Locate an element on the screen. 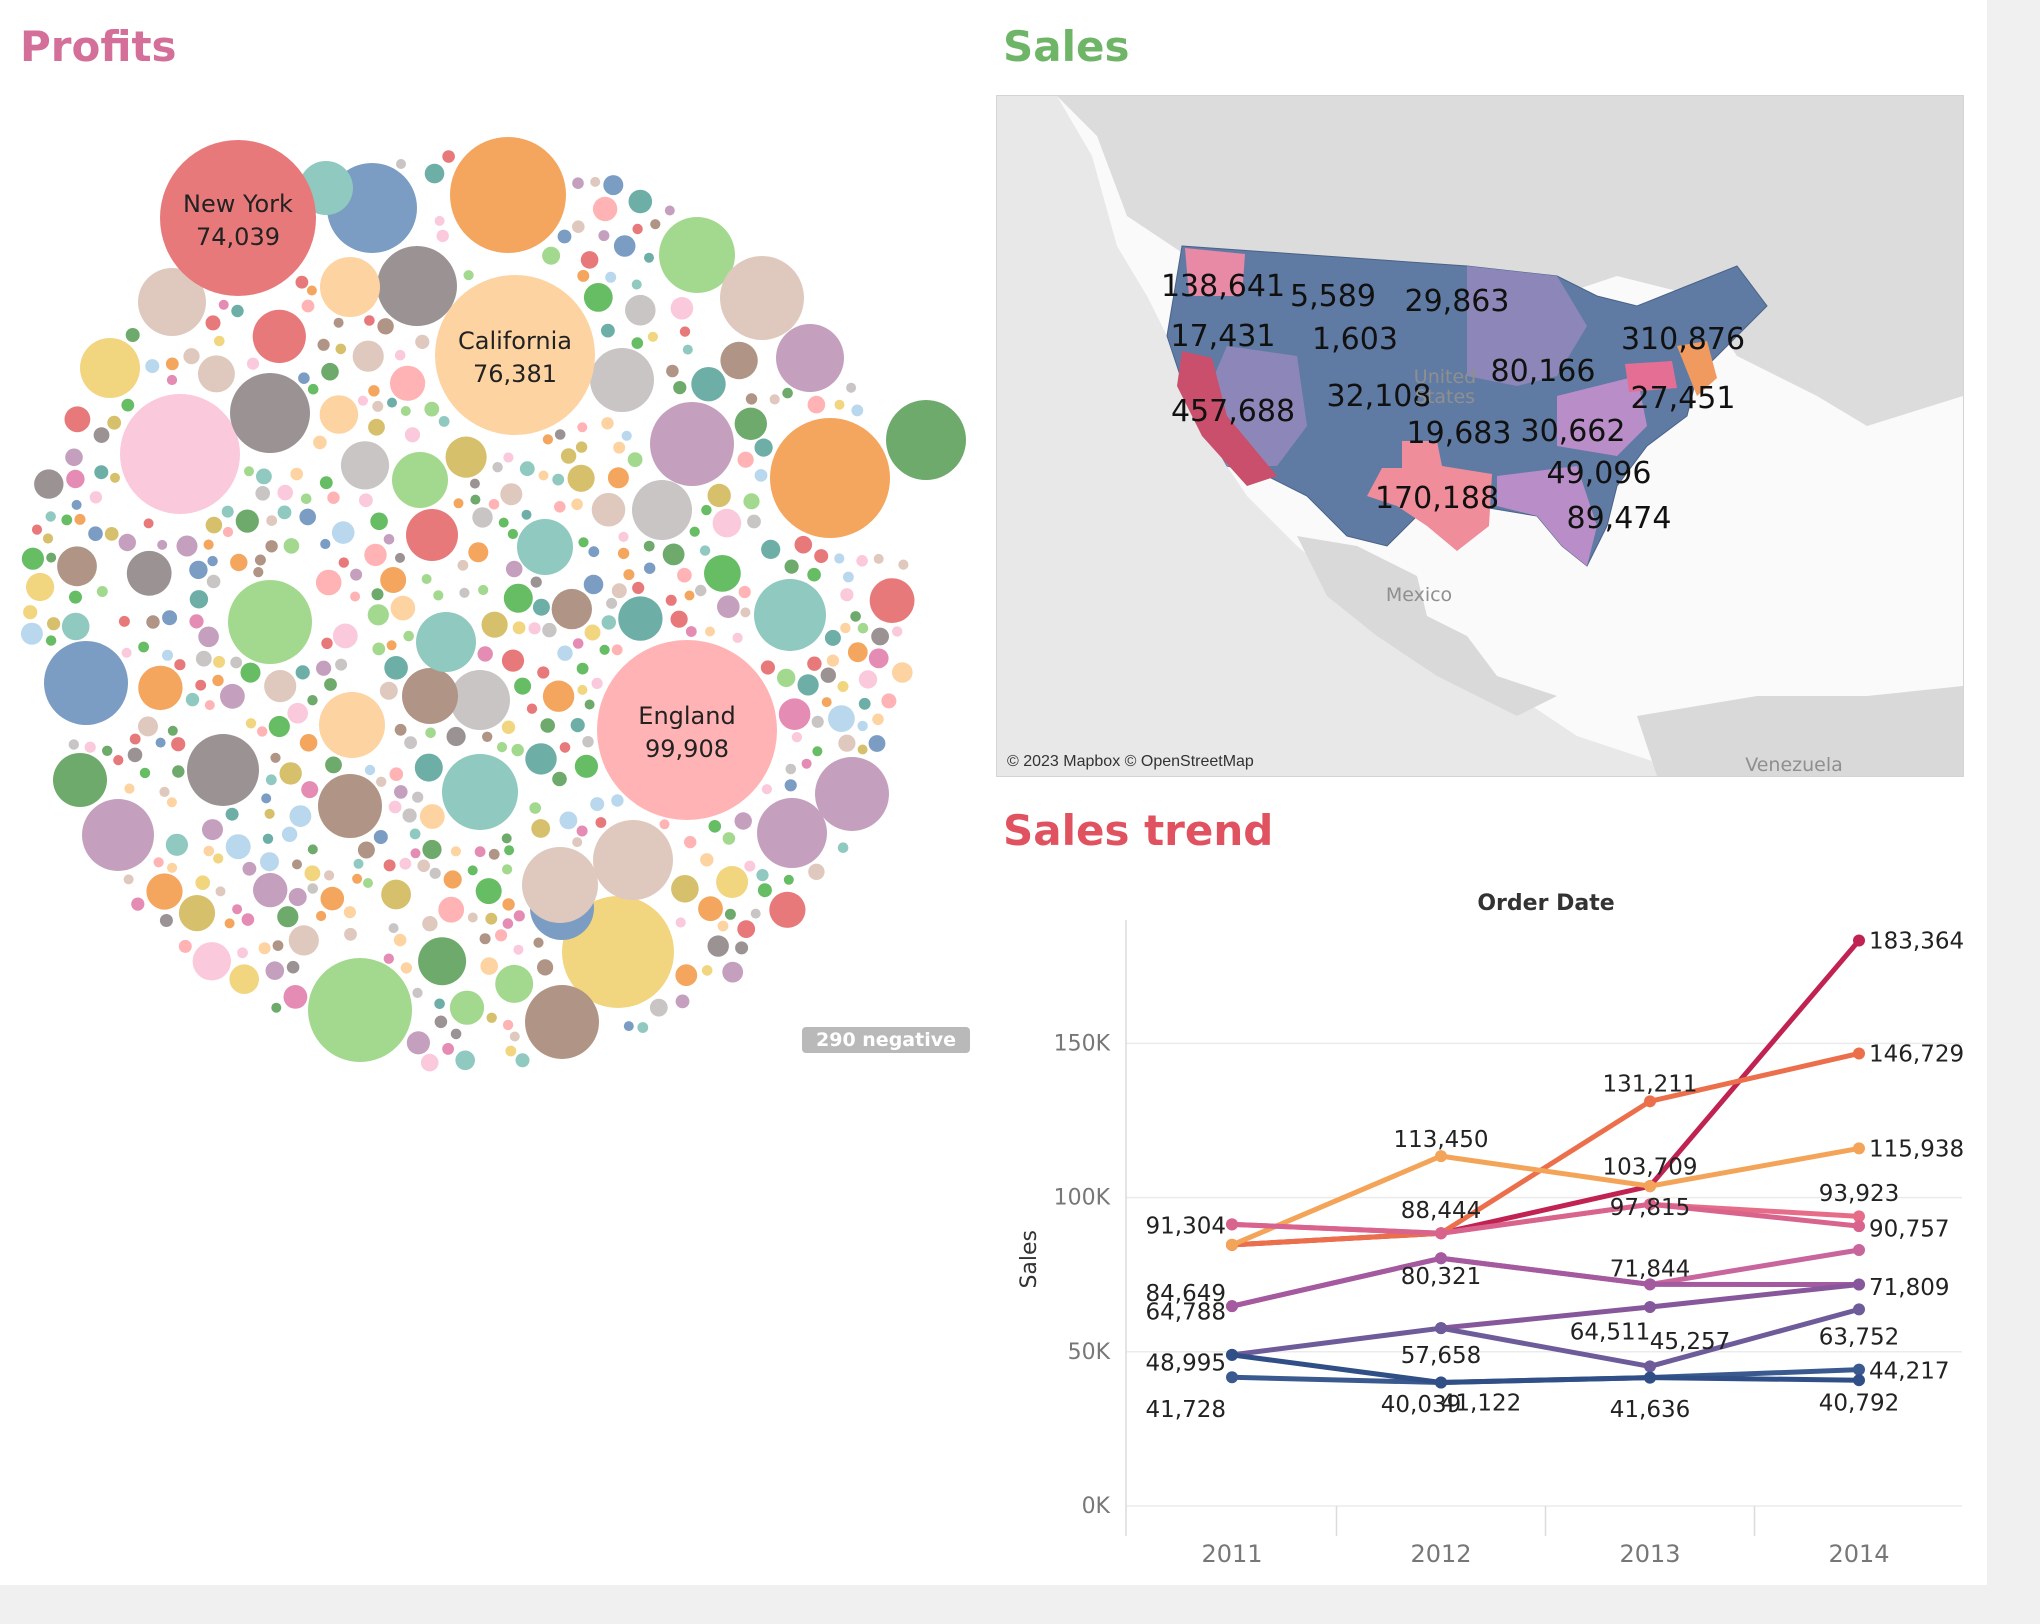  data-label: 80,321 is located at coordinates (1441, 1277).